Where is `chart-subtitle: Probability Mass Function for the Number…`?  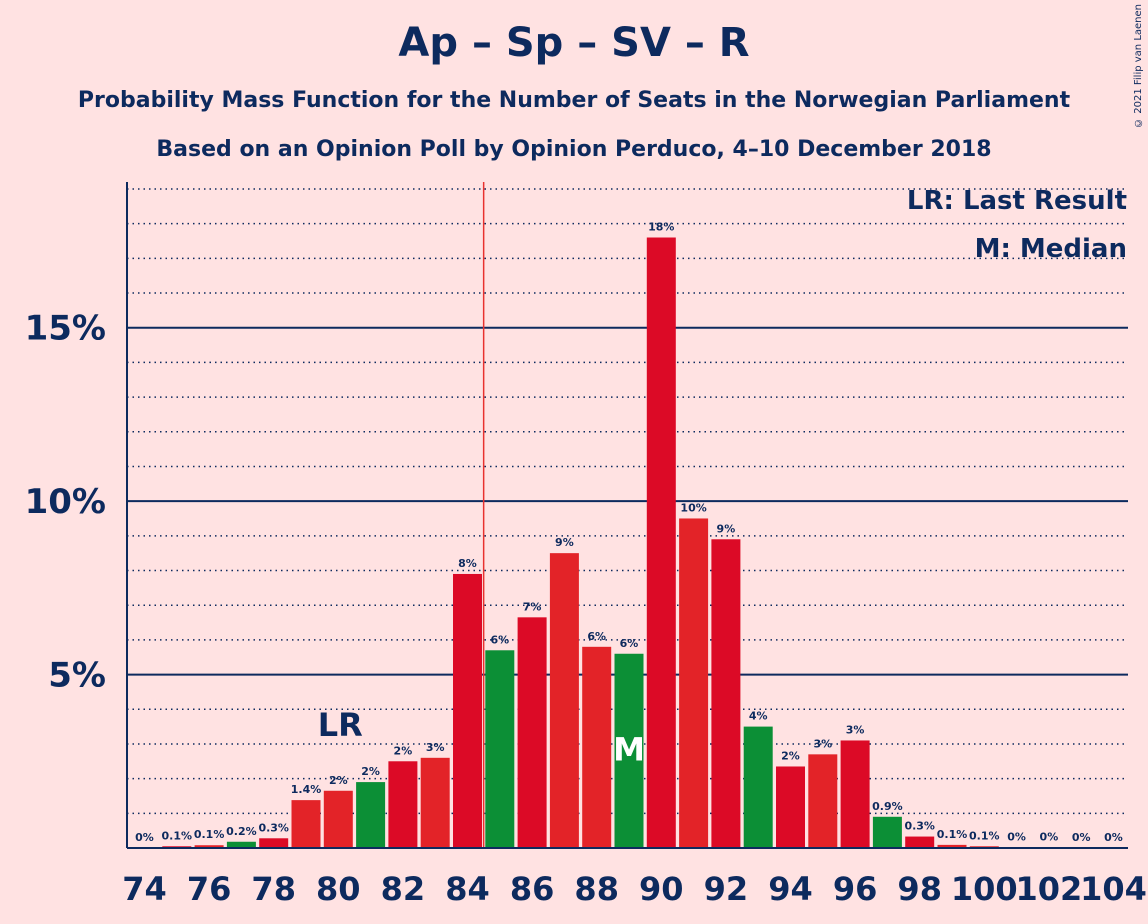 chart-subtitle: Probability Mass Function for the Number… is located at coordinates (574, 100).